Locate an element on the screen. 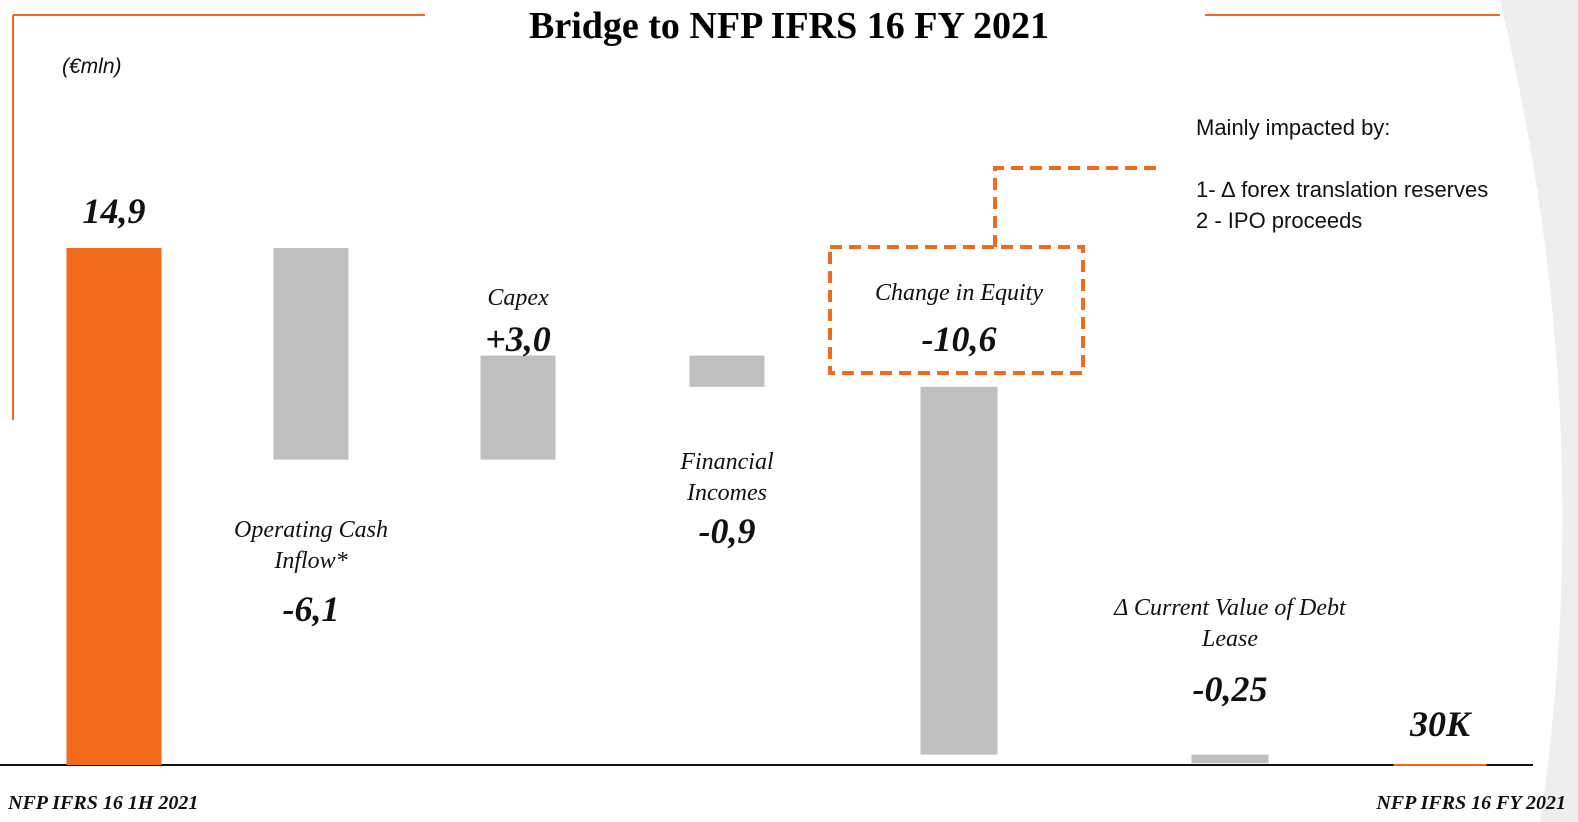 The width and height of the screenshot is (1578, 822). unit-label: (€mln) is located at coordinates (92, 66).